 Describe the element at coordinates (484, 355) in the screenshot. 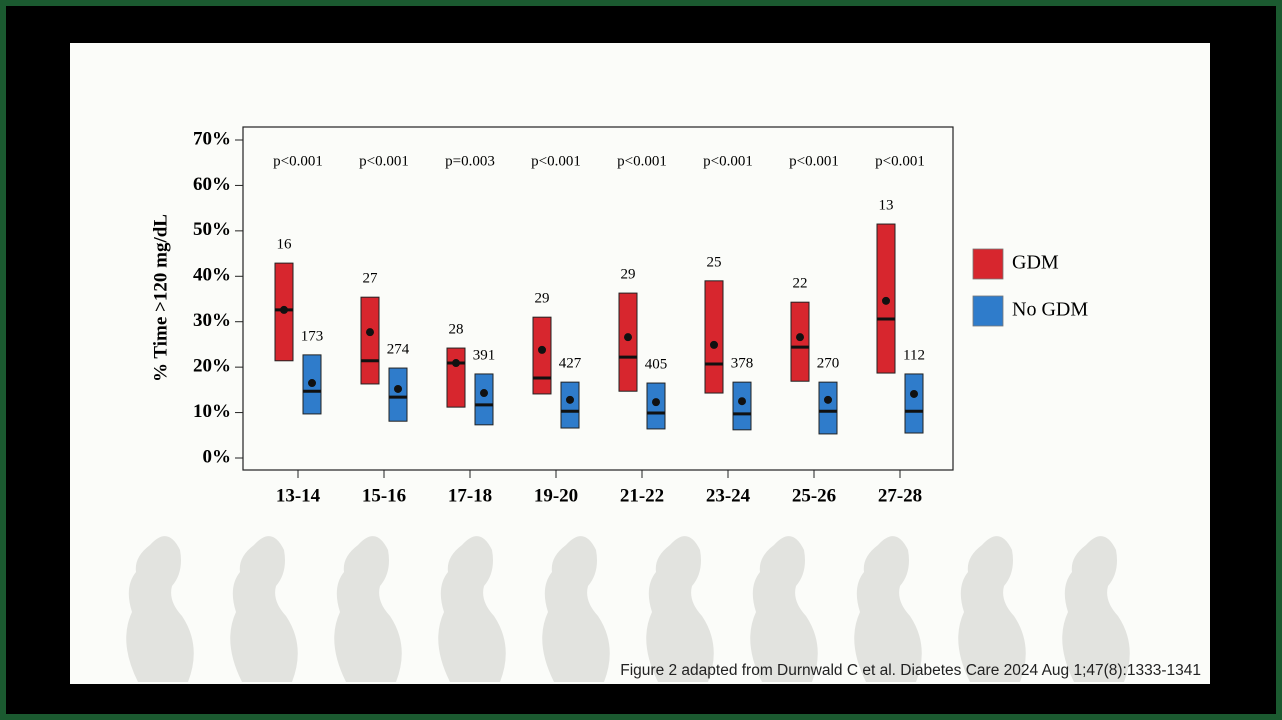

I see `n-label: 391` at that location.